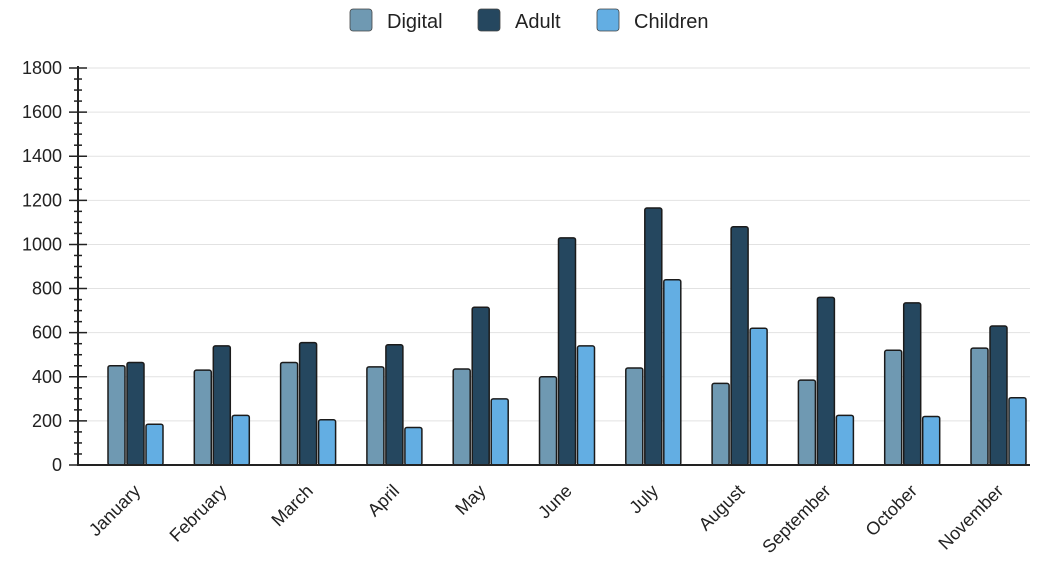 The image size is (1047, 575). Describe the element at coordinates (114, 510) in the screenshot. I see `x-tick-label: January` at that location.